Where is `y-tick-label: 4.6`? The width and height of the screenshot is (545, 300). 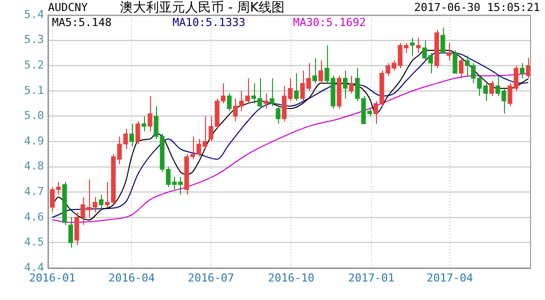
y-tick-label: 4.6 is located at coordinates (34, 217).